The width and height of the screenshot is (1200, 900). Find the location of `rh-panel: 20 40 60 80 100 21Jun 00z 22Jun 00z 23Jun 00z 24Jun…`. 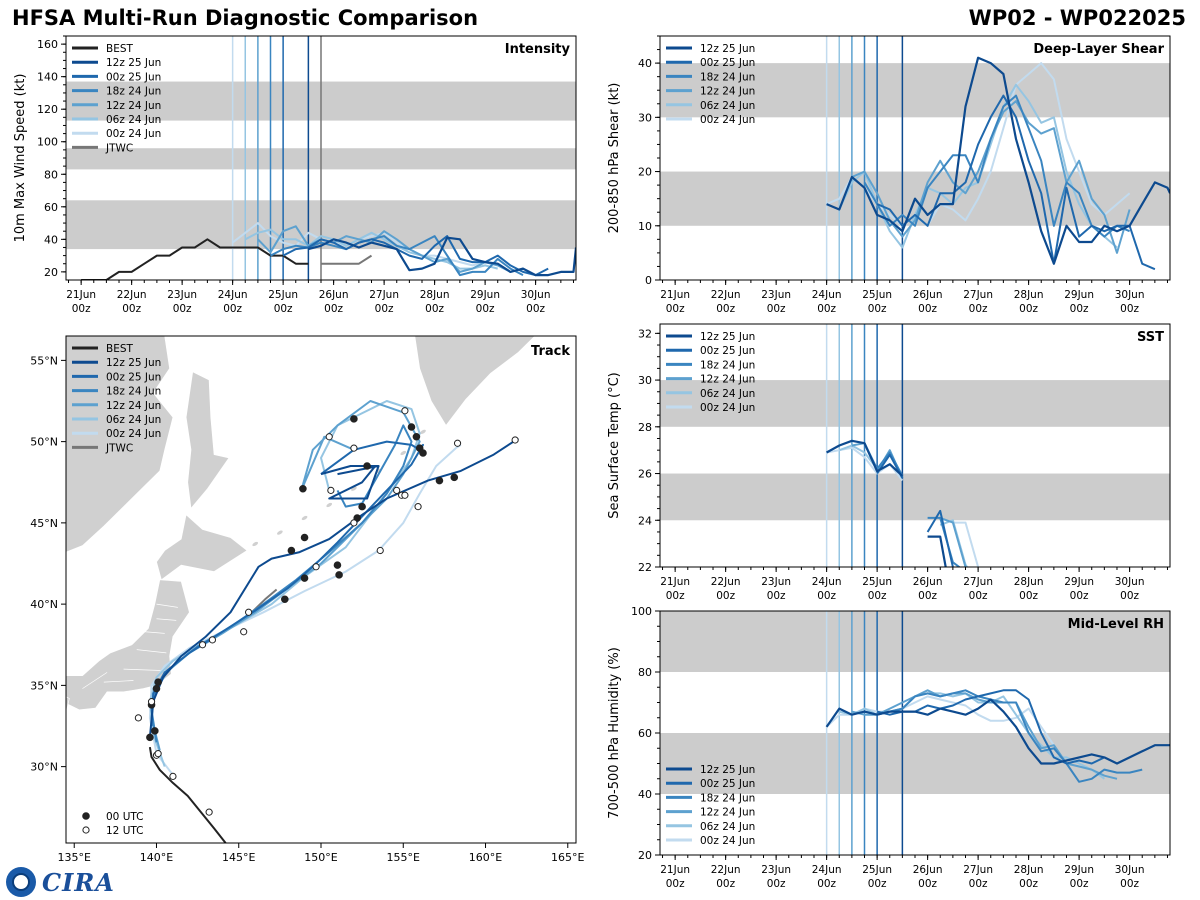

rh-panel: 20 40 60 80 100 21Jun 00z 22Jun 00z 23Jun 00z 24Jun… is located at coordinates (889, 747).